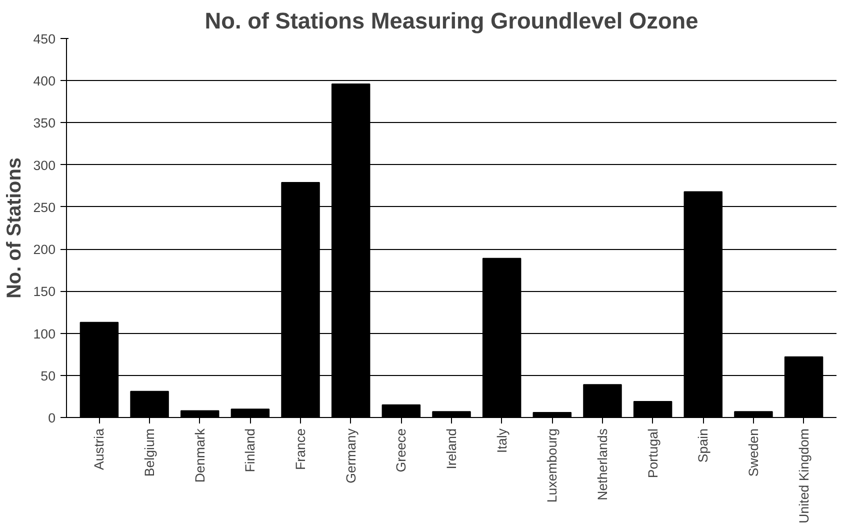 This screenshot has width=841, height=526. I want to click on x-tick-label: Spain, so click(703, 445).